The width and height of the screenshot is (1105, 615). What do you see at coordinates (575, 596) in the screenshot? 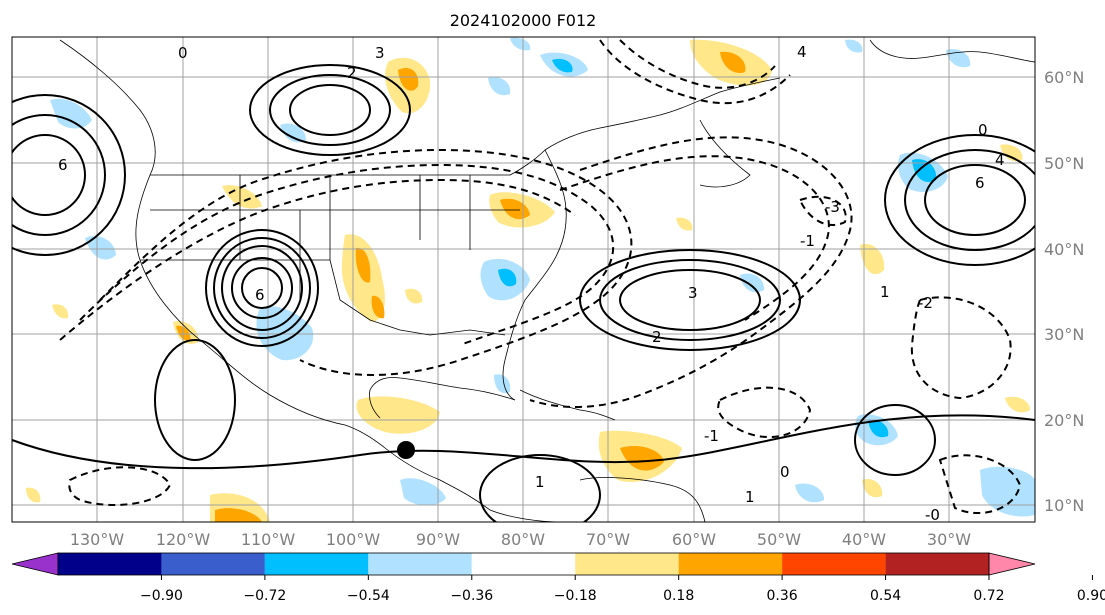
I see `colorbar-tick-label: −0.18` at bounding box center [575, 596].